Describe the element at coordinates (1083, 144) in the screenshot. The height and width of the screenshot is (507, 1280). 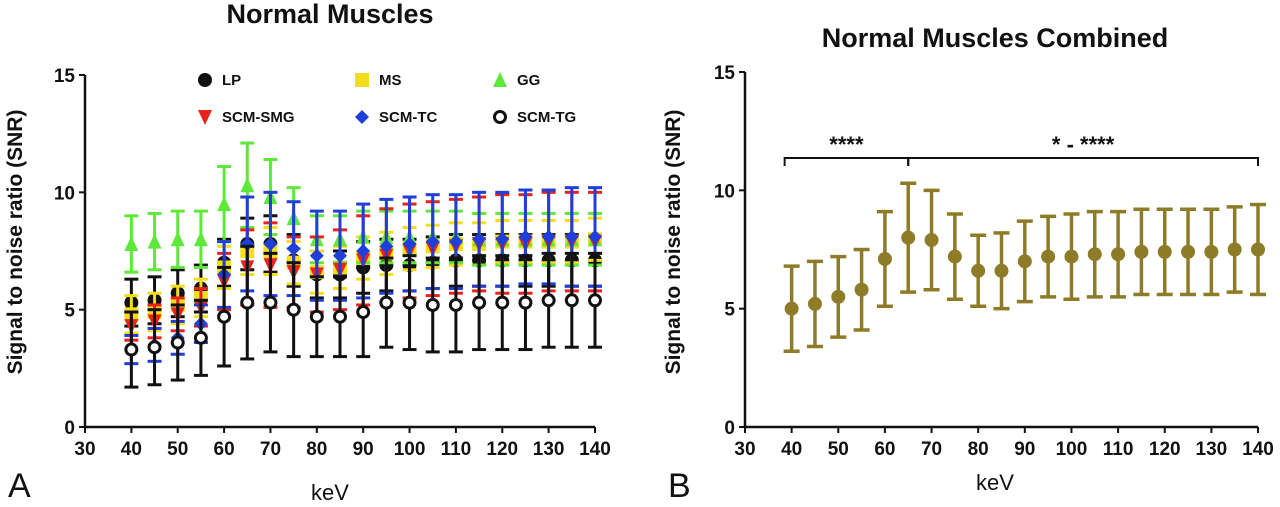
I see `significance-label: * - ****` at that location.